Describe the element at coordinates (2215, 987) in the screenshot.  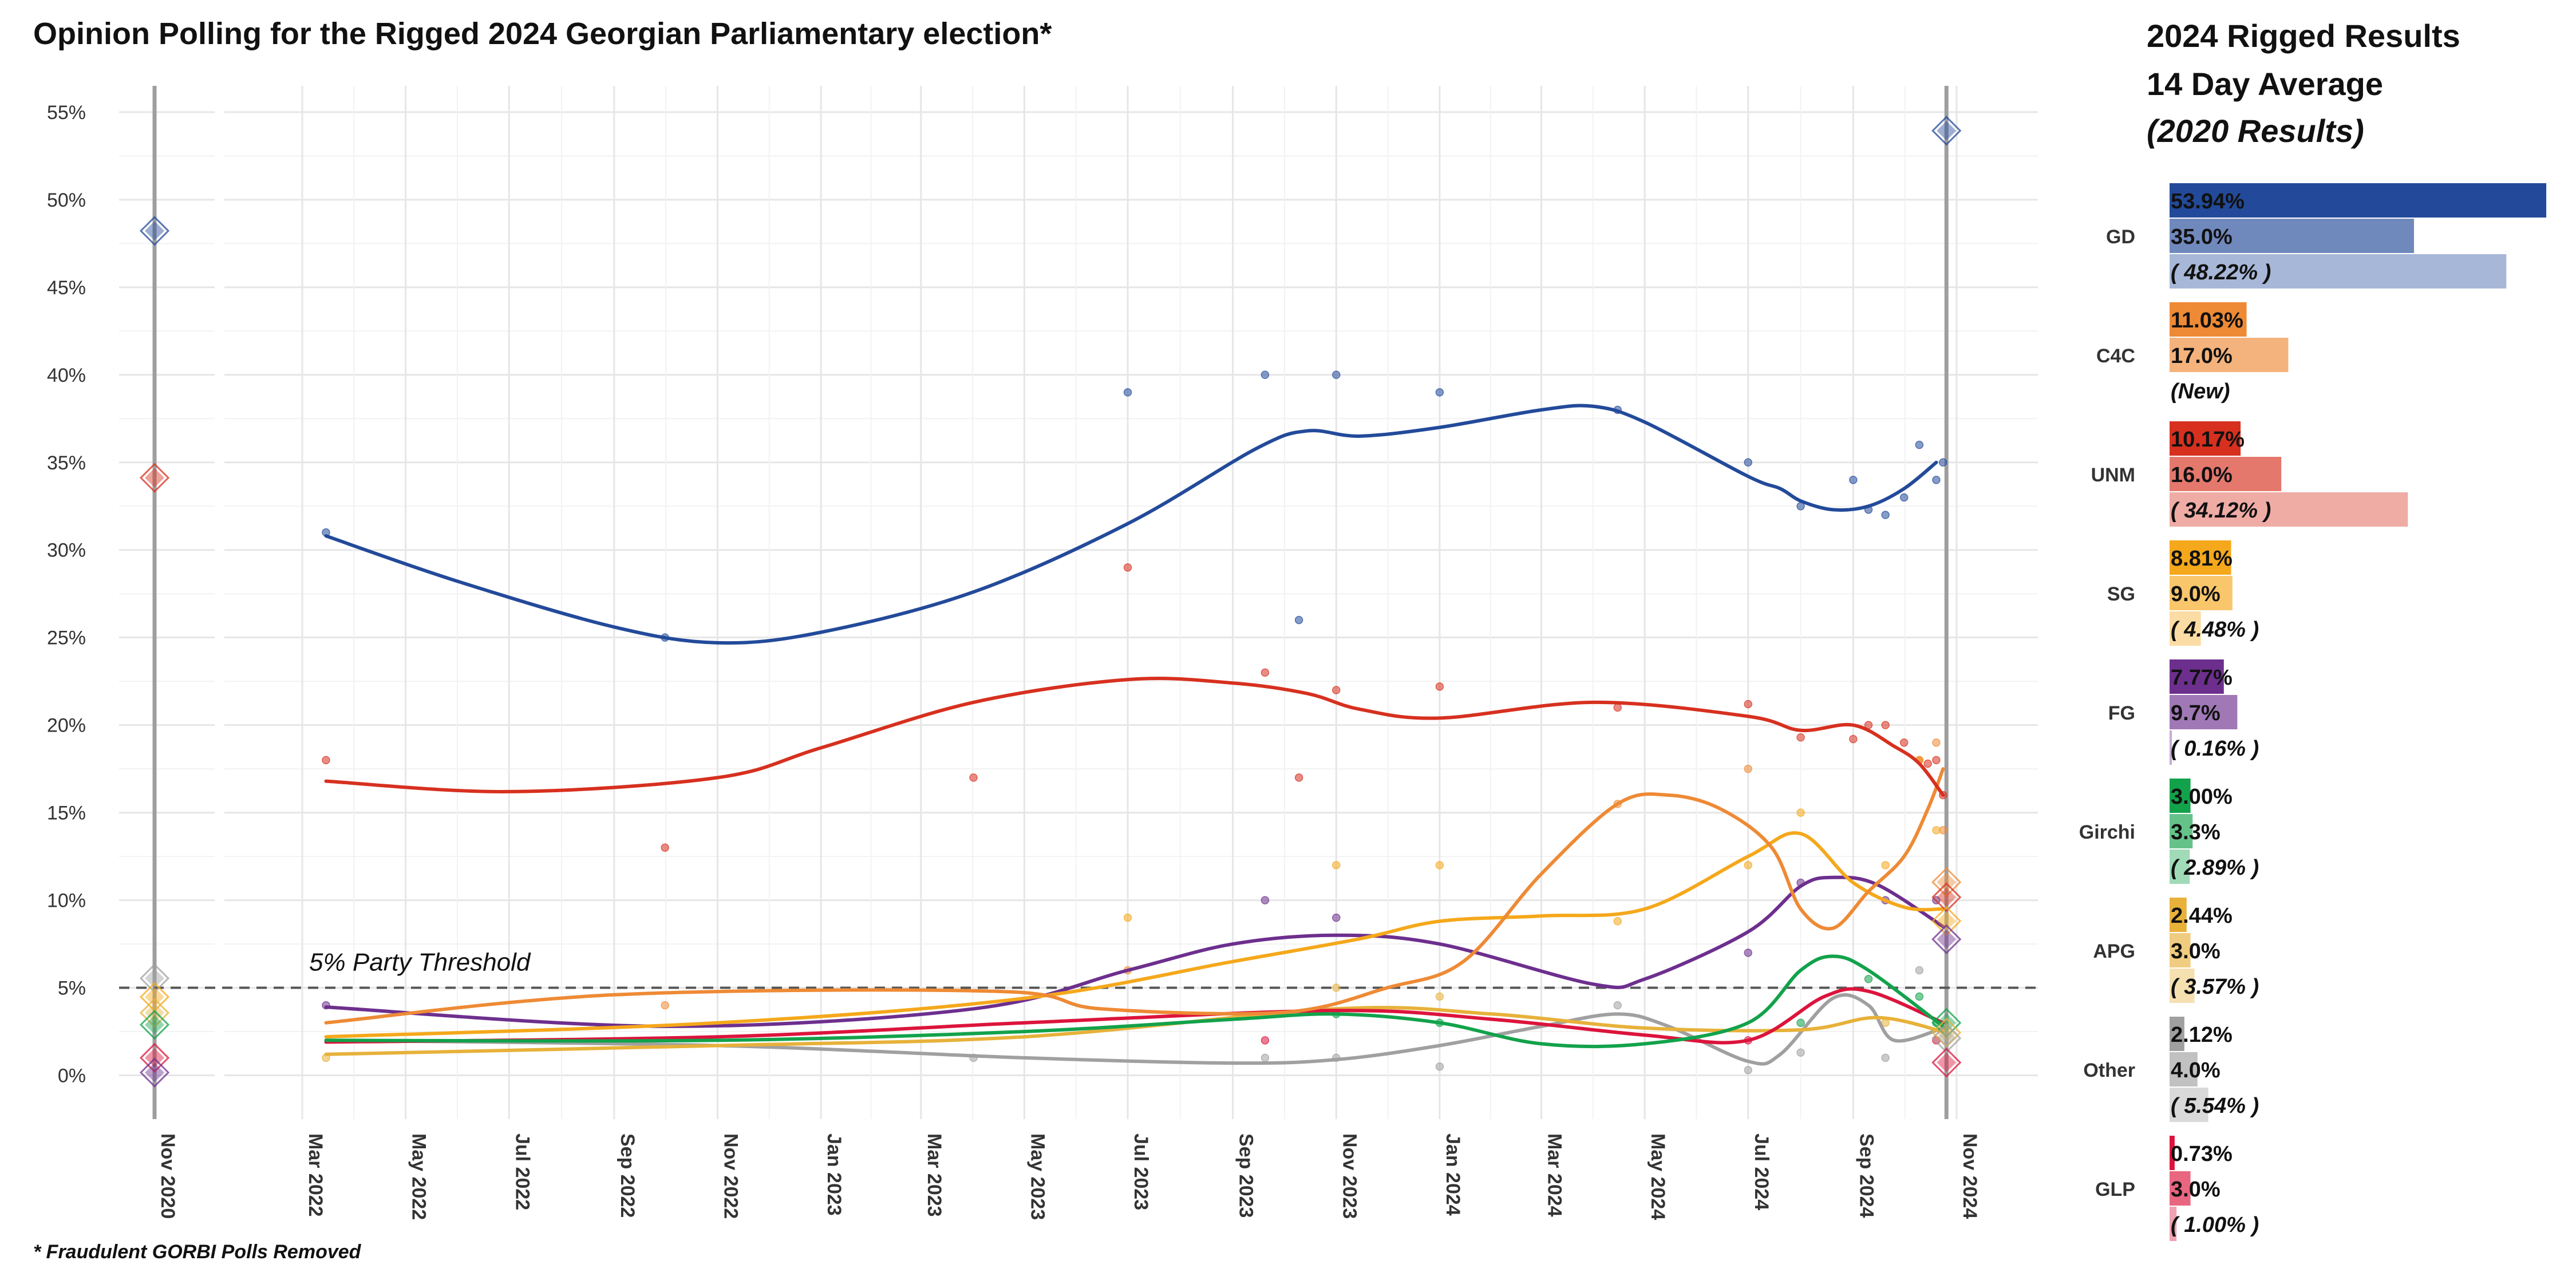
I see `bar-value-label: ( 3.57% )` at that location.